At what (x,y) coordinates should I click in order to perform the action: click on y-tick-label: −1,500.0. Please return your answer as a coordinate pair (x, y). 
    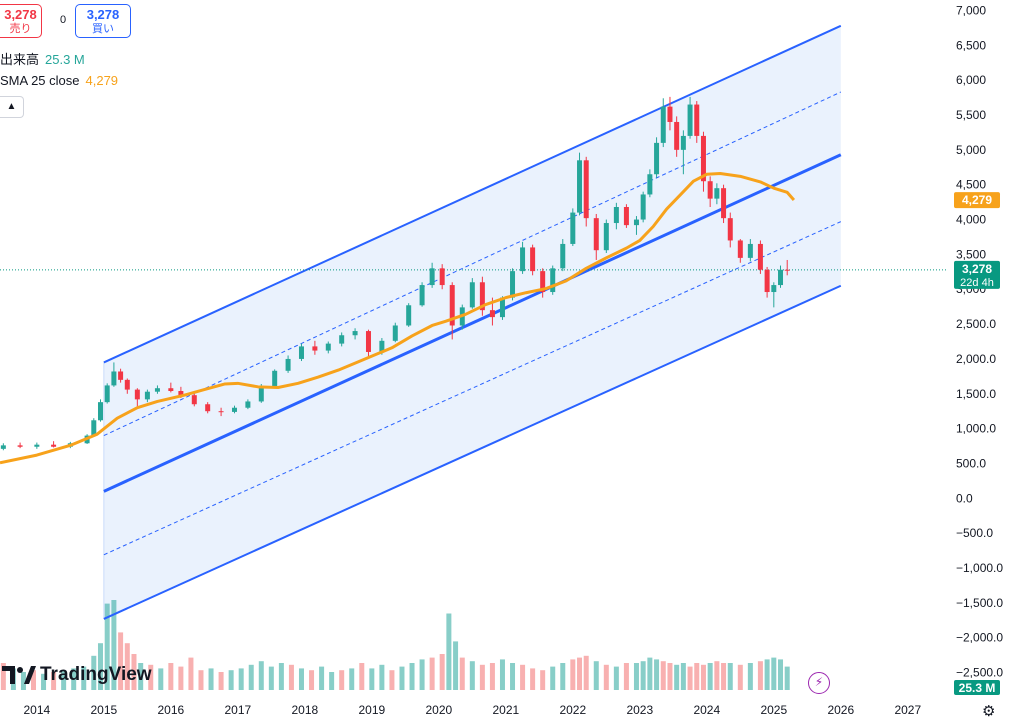
    Looking at the image, I should click on (979, 603).